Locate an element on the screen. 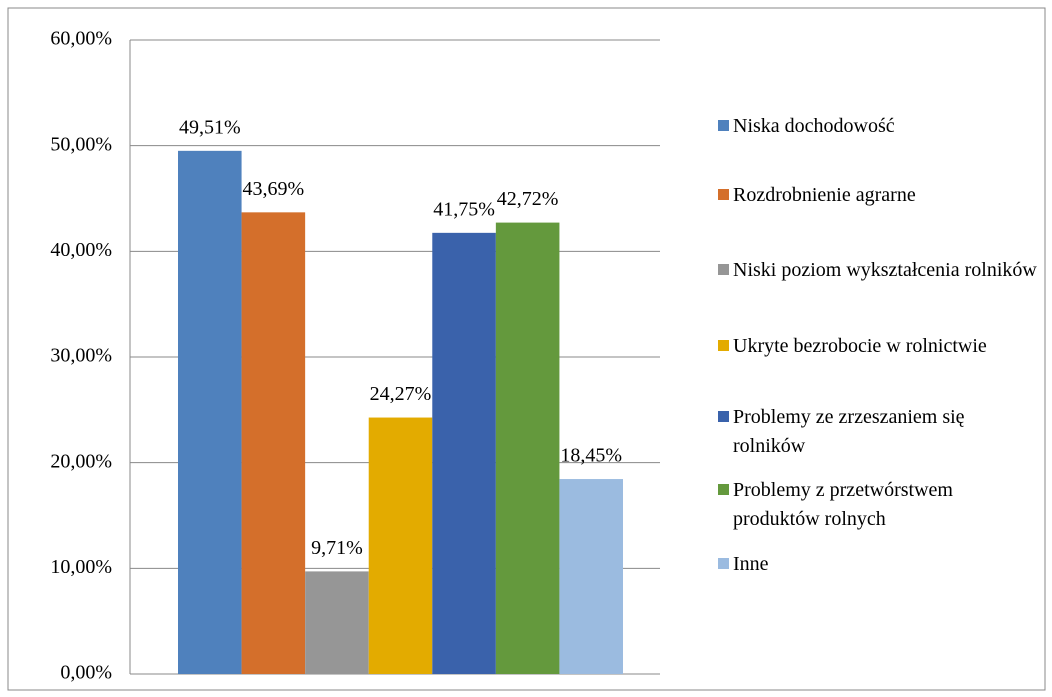 The height and width of the screenshot is (697, 1052). legend-label: Ukryte bezrobocie w rolnictwie is located at coordinates (860, 346).